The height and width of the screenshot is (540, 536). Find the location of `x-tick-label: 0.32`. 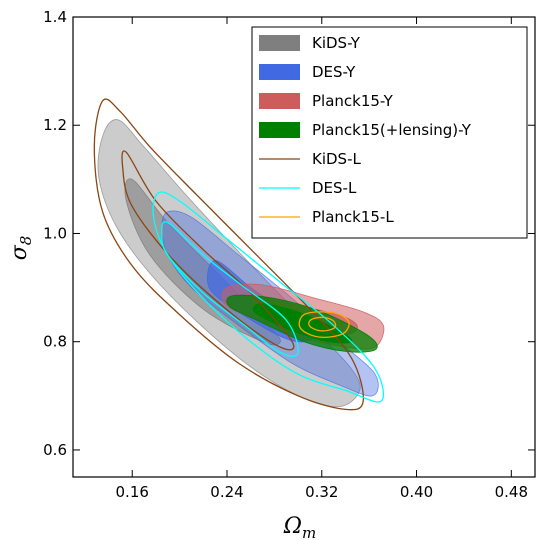

x-tick-label: 0.32 is located at coordinates (321, 492).